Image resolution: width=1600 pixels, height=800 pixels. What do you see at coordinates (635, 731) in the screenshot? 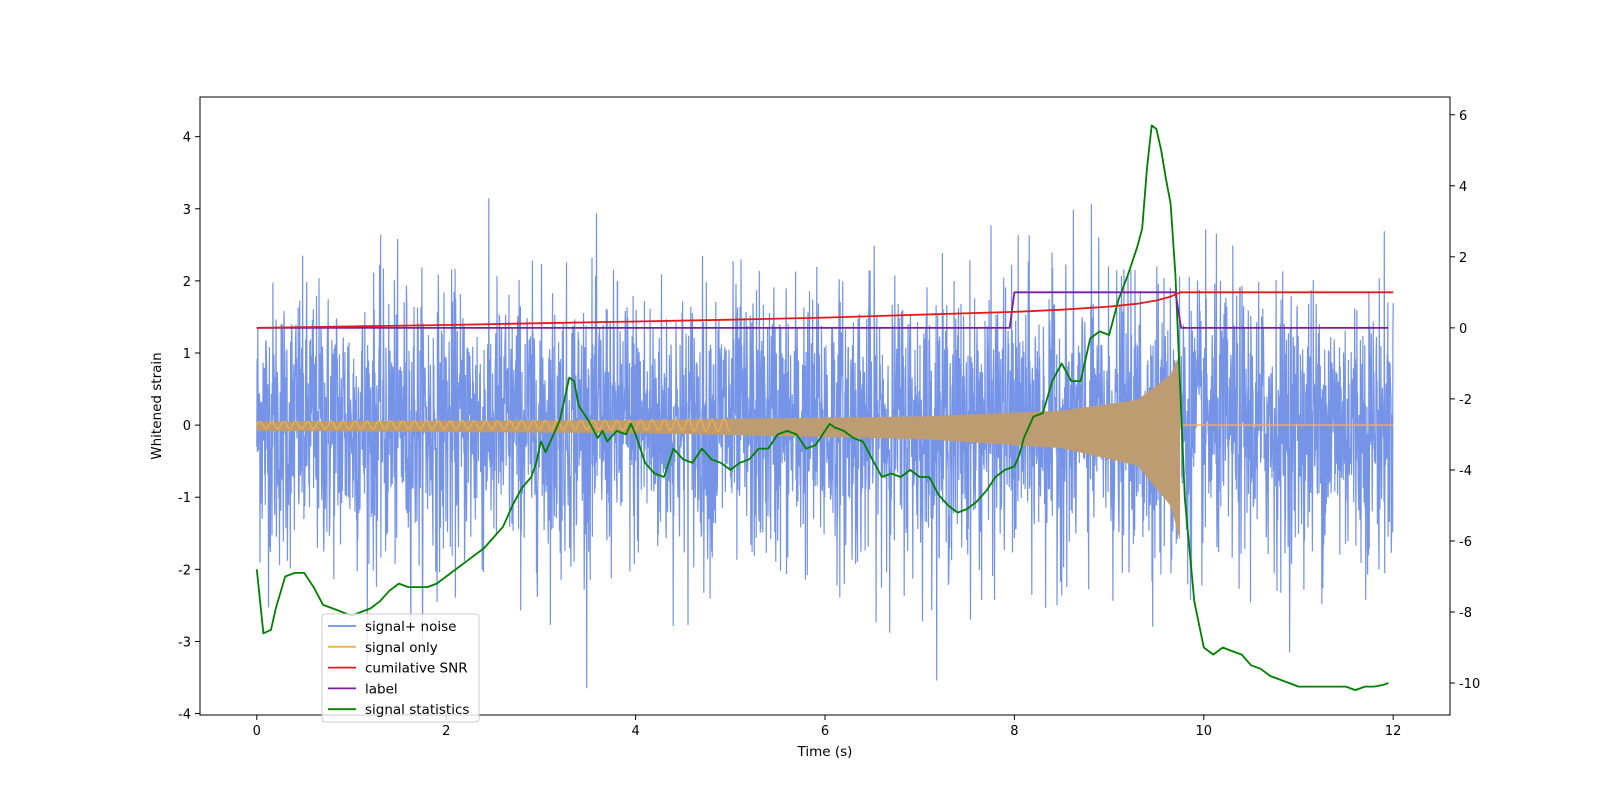
I see `x-tick-label: 4` at bounding box center [635, 731].